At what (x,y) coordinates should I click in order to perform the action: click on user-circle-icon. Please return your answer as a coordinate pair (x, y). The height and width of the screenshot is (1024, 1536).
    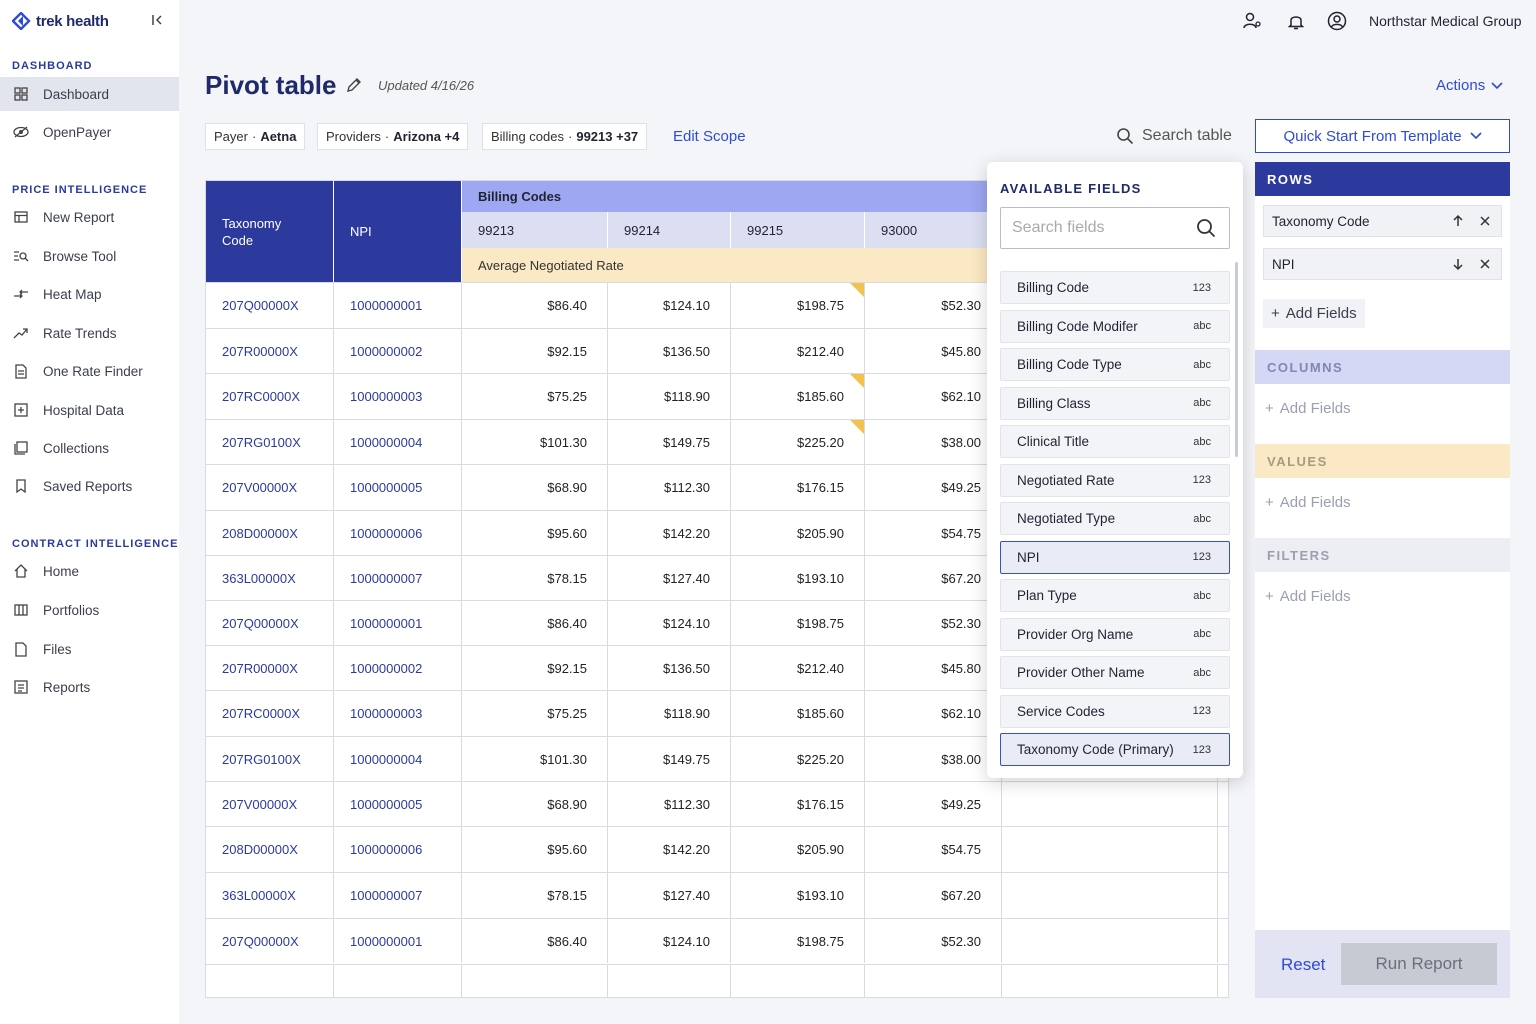
    Looking at the image, I should click on (1337, 21).